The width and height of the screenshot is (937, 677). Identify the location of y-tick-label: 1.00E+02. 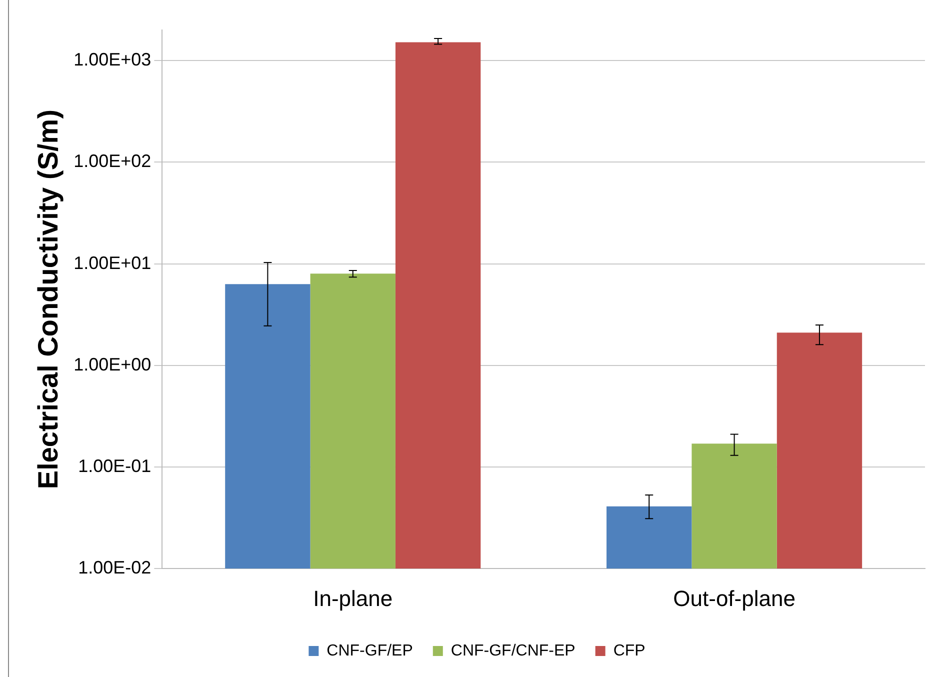
(113, 161).